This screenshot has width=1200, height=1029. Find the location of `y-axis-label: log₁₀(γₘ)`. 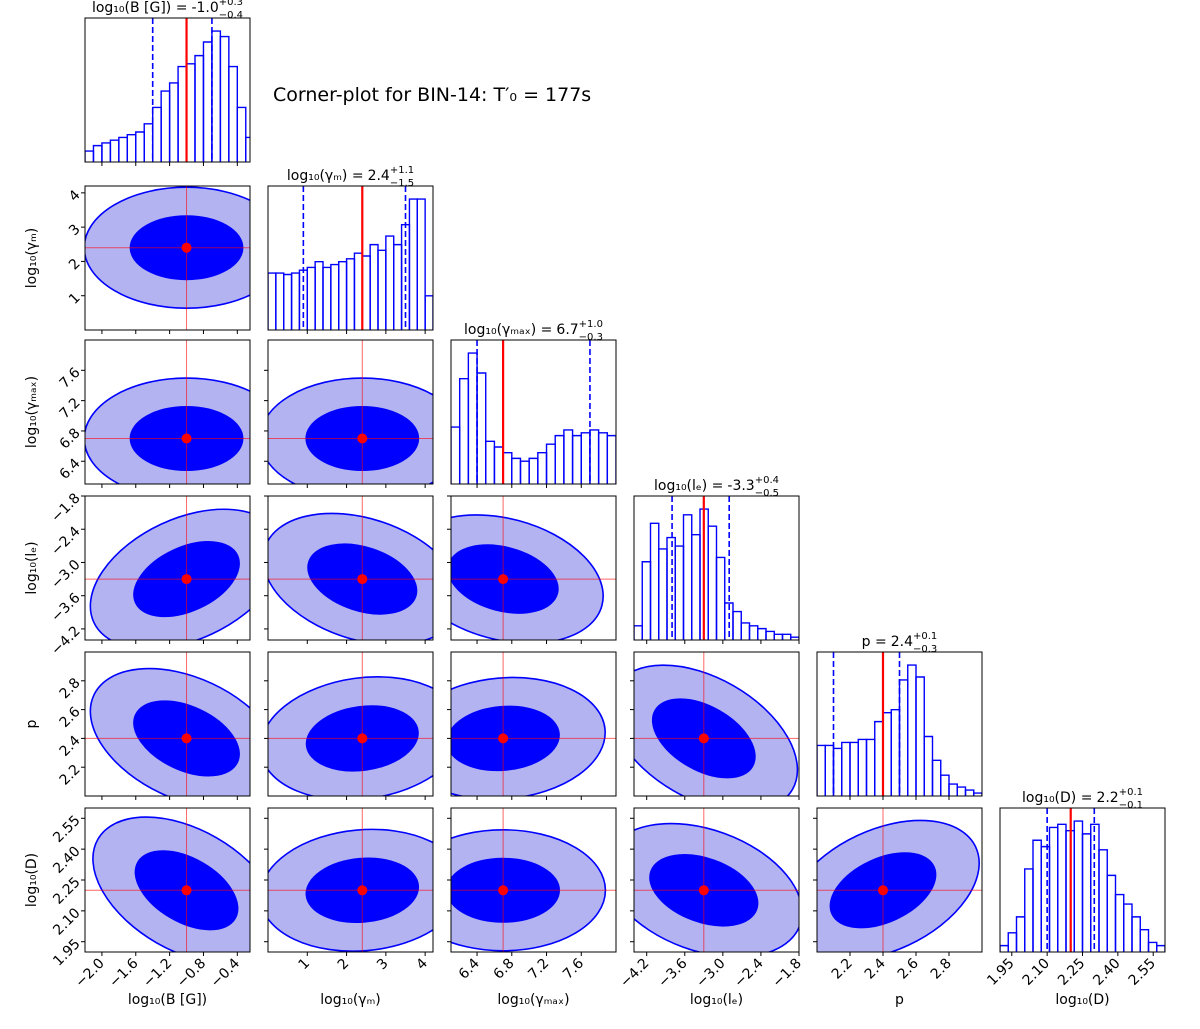

y-axis-label: log₁₀(γₘ) is located at coordinates (32, 258).